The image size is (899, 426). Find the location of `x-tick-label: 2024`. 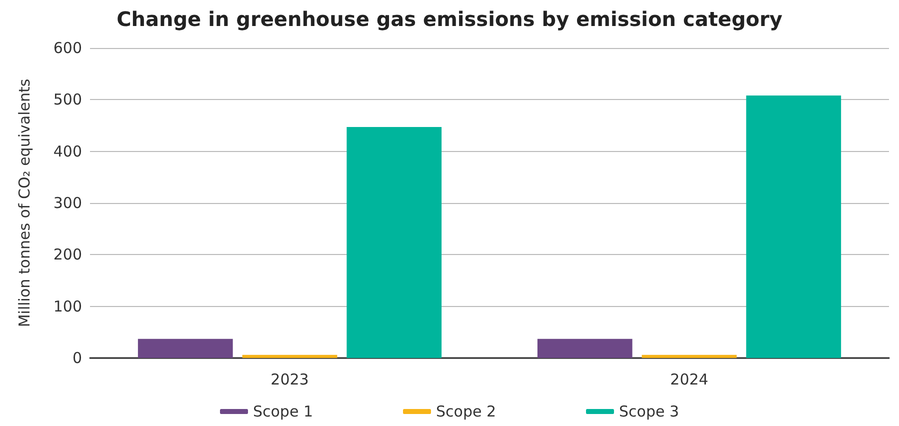

x-tick-label: 2024 is located at coordinates (689, 379).